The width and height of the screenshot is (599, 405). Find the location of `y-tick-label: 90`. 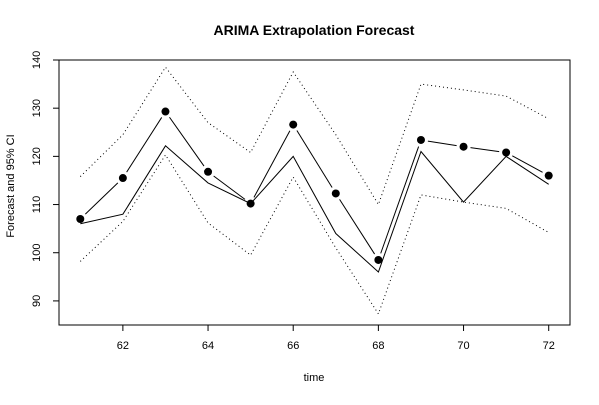

y-tick-label: 90 is located at coordinates (37, 301).